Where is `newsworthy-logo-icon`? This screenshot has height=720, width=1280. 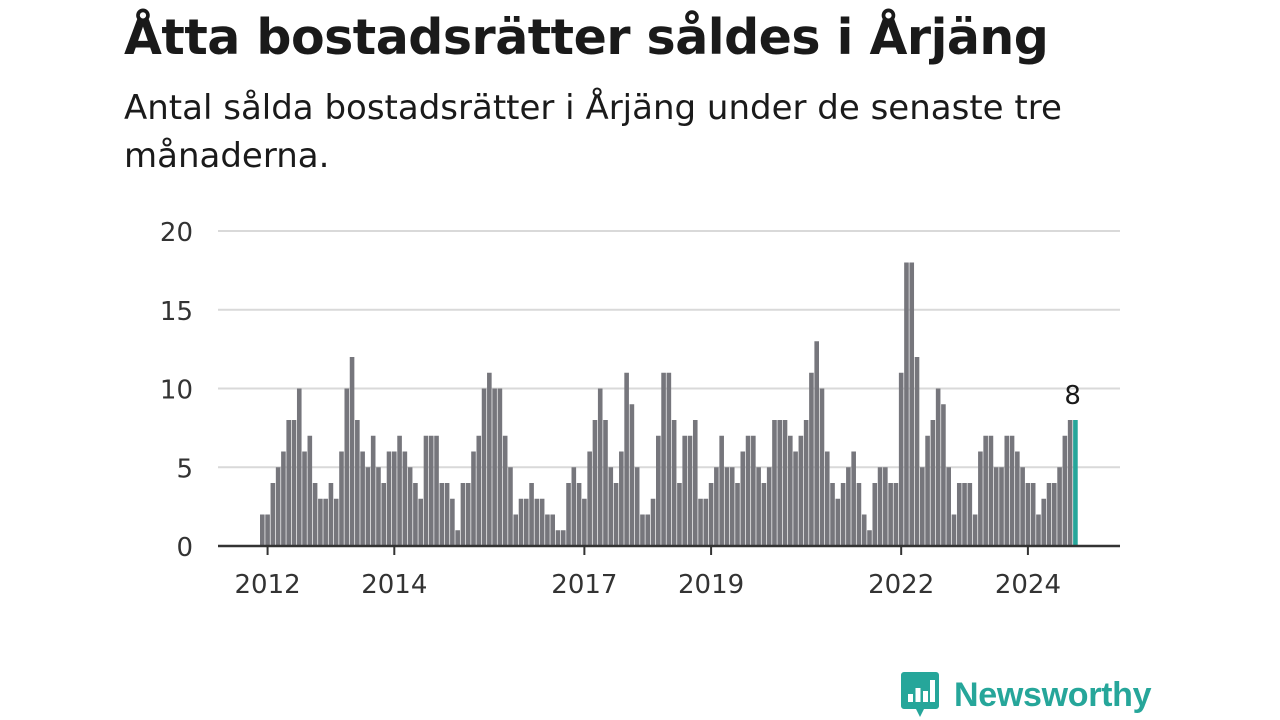 newsworthy-logo-icon is located at coordinates (920, 694).